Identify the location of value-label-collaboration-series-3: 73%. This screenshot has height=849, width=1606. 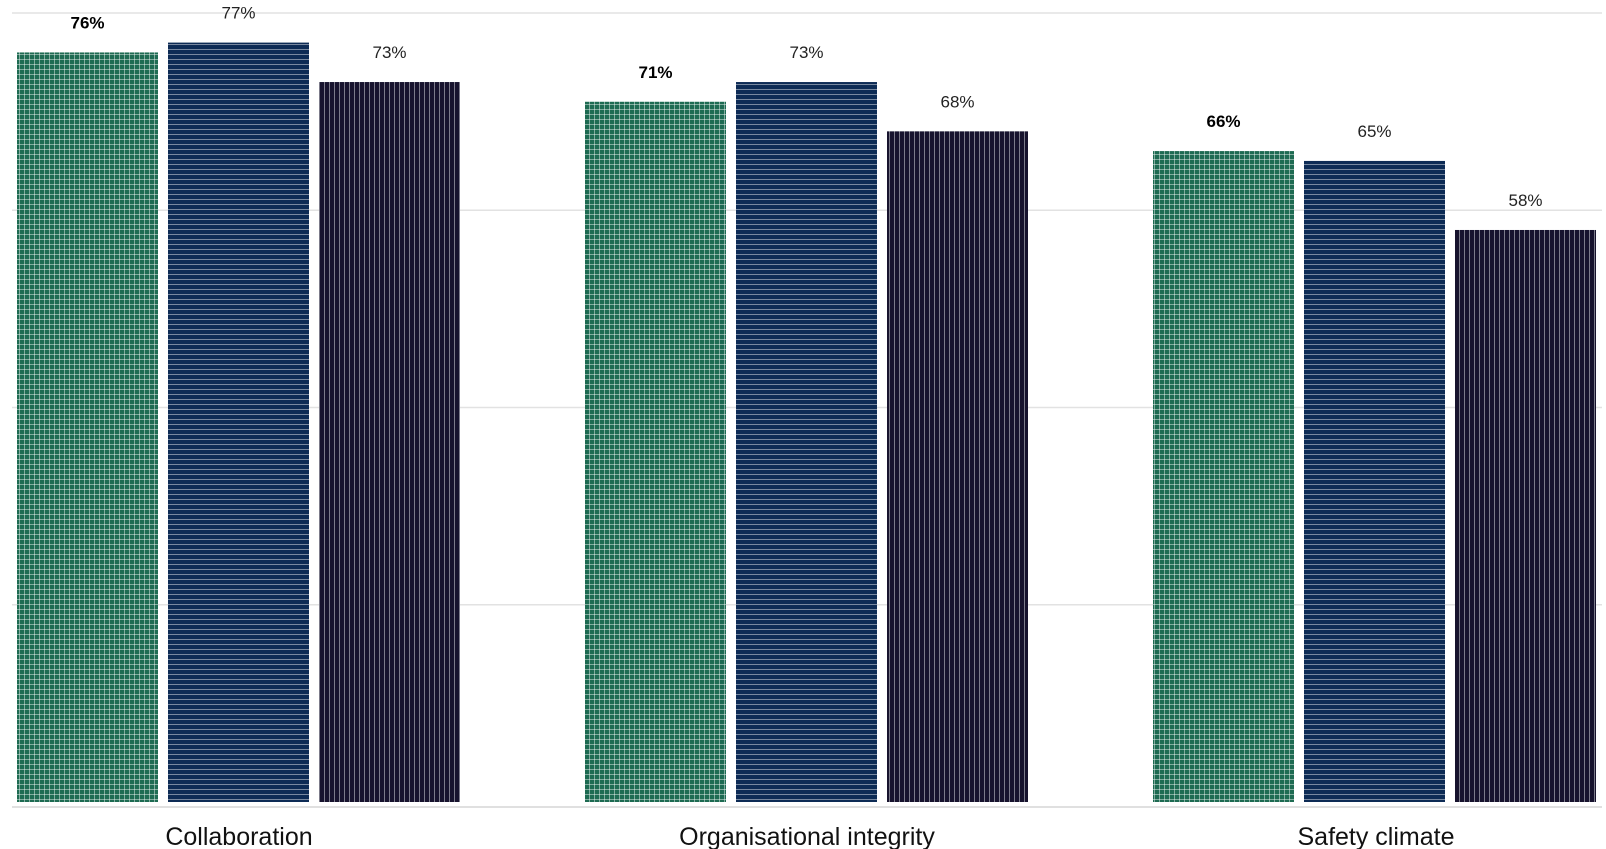
(389, 52).